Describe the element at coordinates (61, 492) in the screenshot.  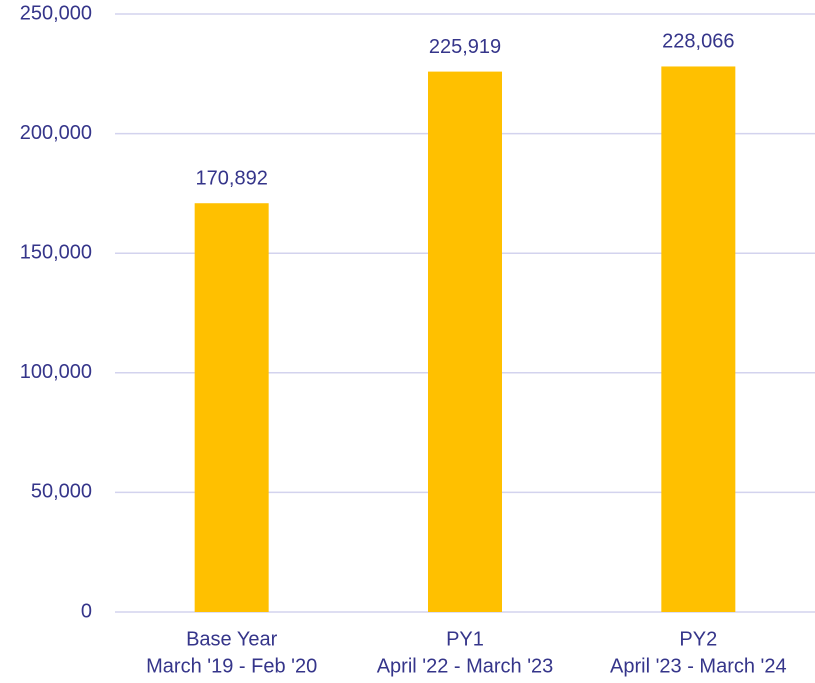
I see `y-tick-label: 50,000` at that location.